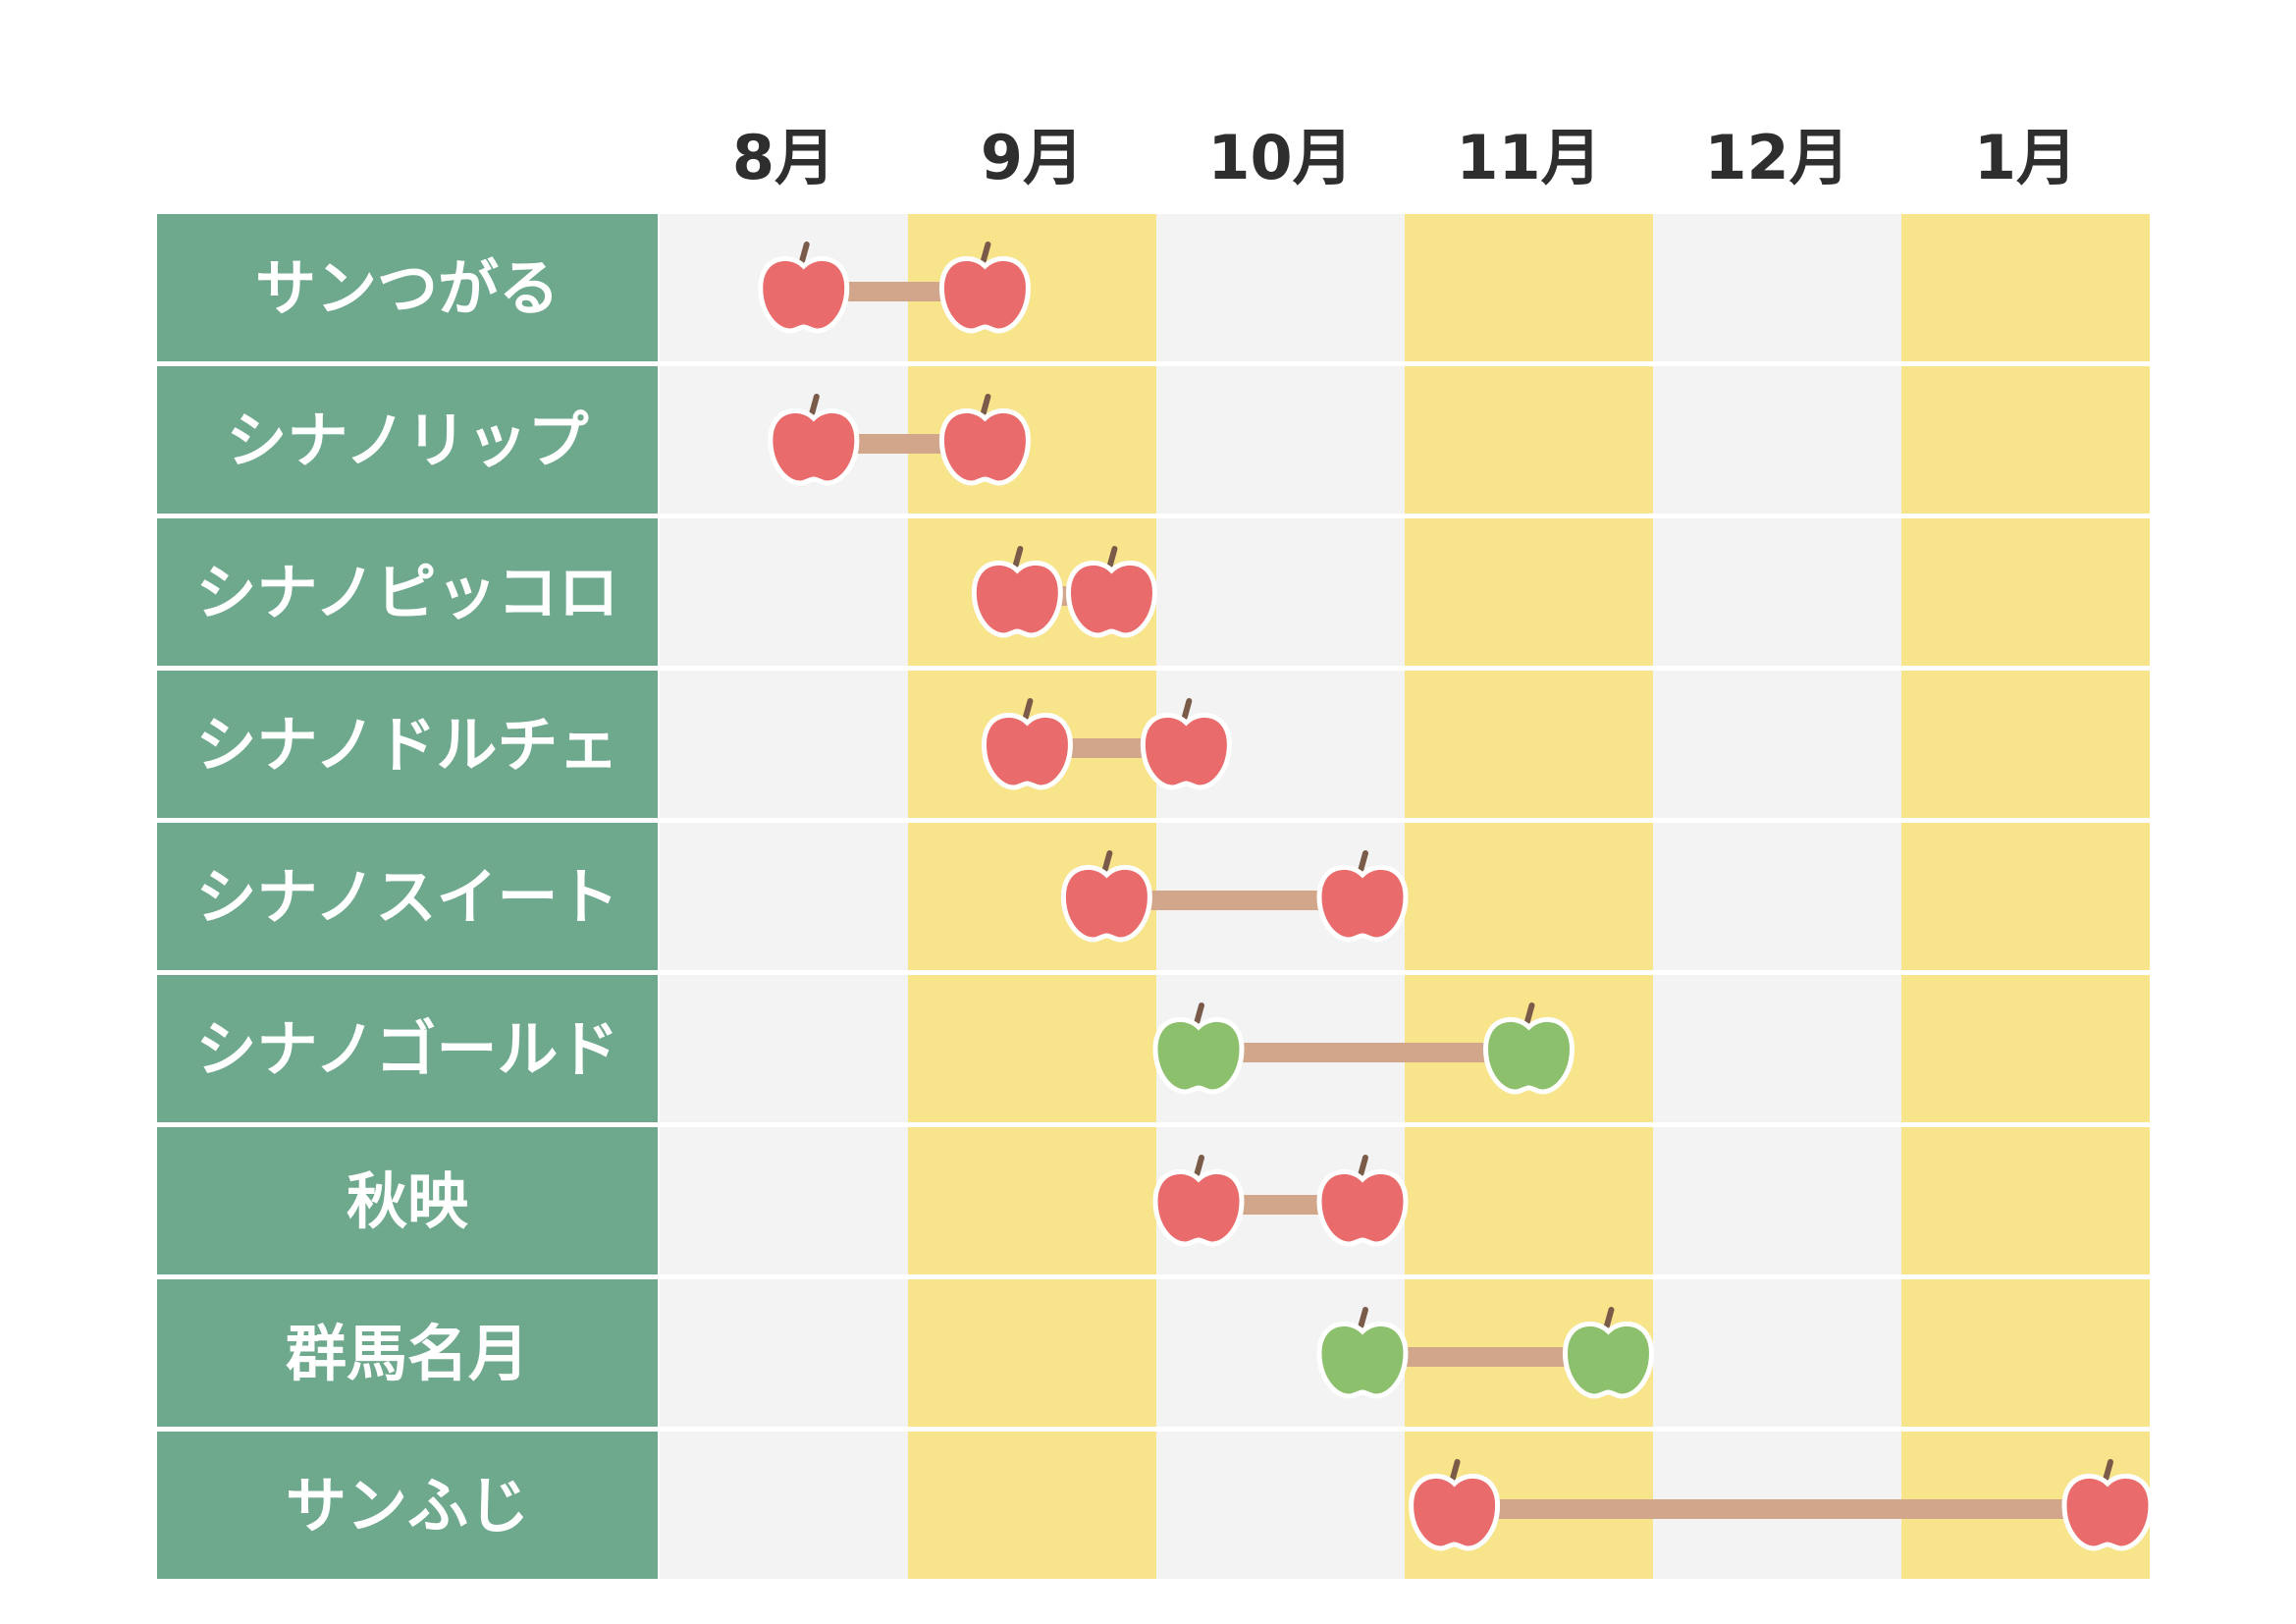 This screenshot has width=2296, height=1624. Describe the element at coordinates (2026, 157) in the screenshot. I see `month-label: 1月` at that location.